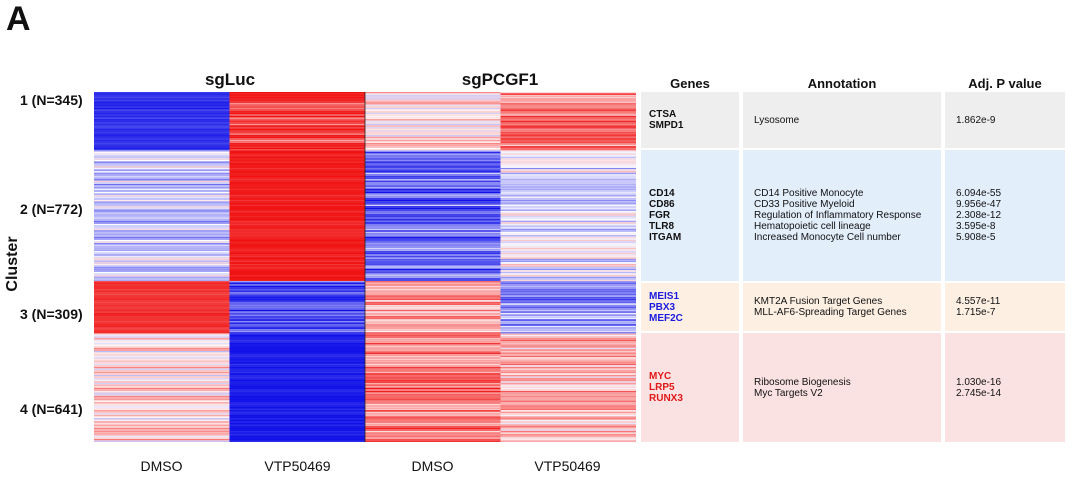  Describe the element at coordinates (979, 393) in the screenshot. I see `adj-p-value: 2.745e-14` at that location.